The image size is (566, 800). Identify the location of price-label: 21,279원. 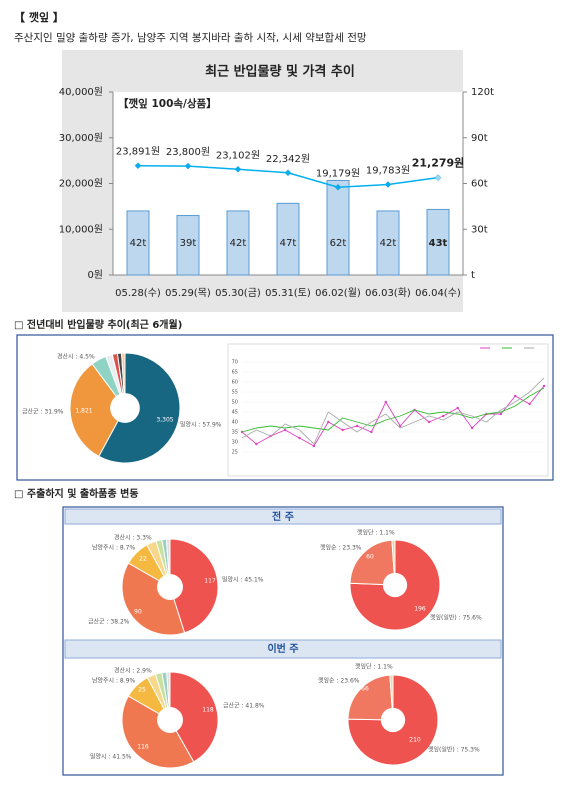
(438, 163).